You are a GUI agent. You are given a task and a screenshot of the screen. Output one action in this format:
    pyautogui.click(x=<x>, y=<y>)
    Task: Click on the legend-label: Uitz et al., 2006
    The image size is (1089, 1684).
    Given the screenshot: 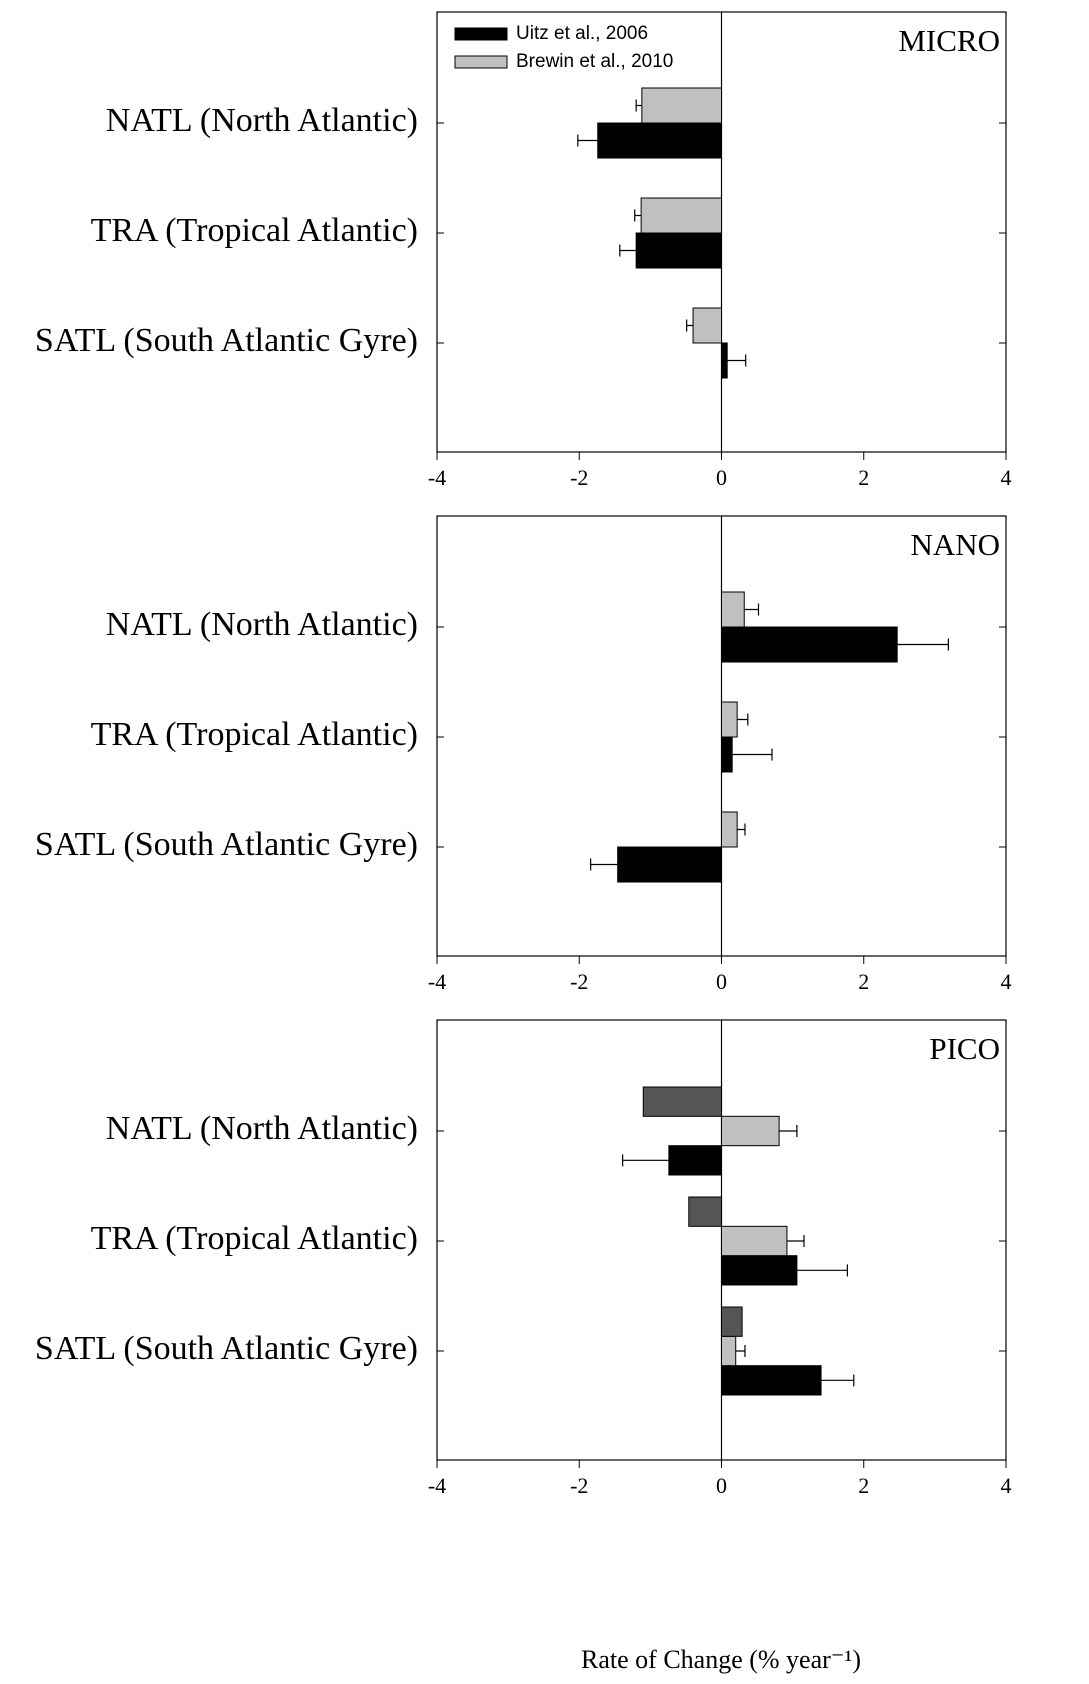 What is the action you would take?
    pyautogui.click(x=582, y=33)
    